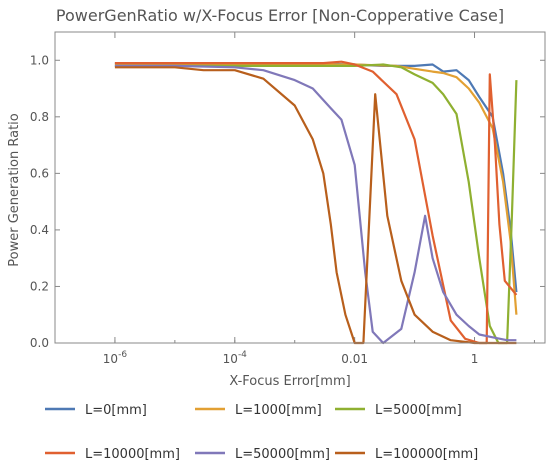  What do you see at coordinates (235, 358) in the screenshot?
I see `x-tick-label: 10⁻⁴` at bounding box center [235, 358].